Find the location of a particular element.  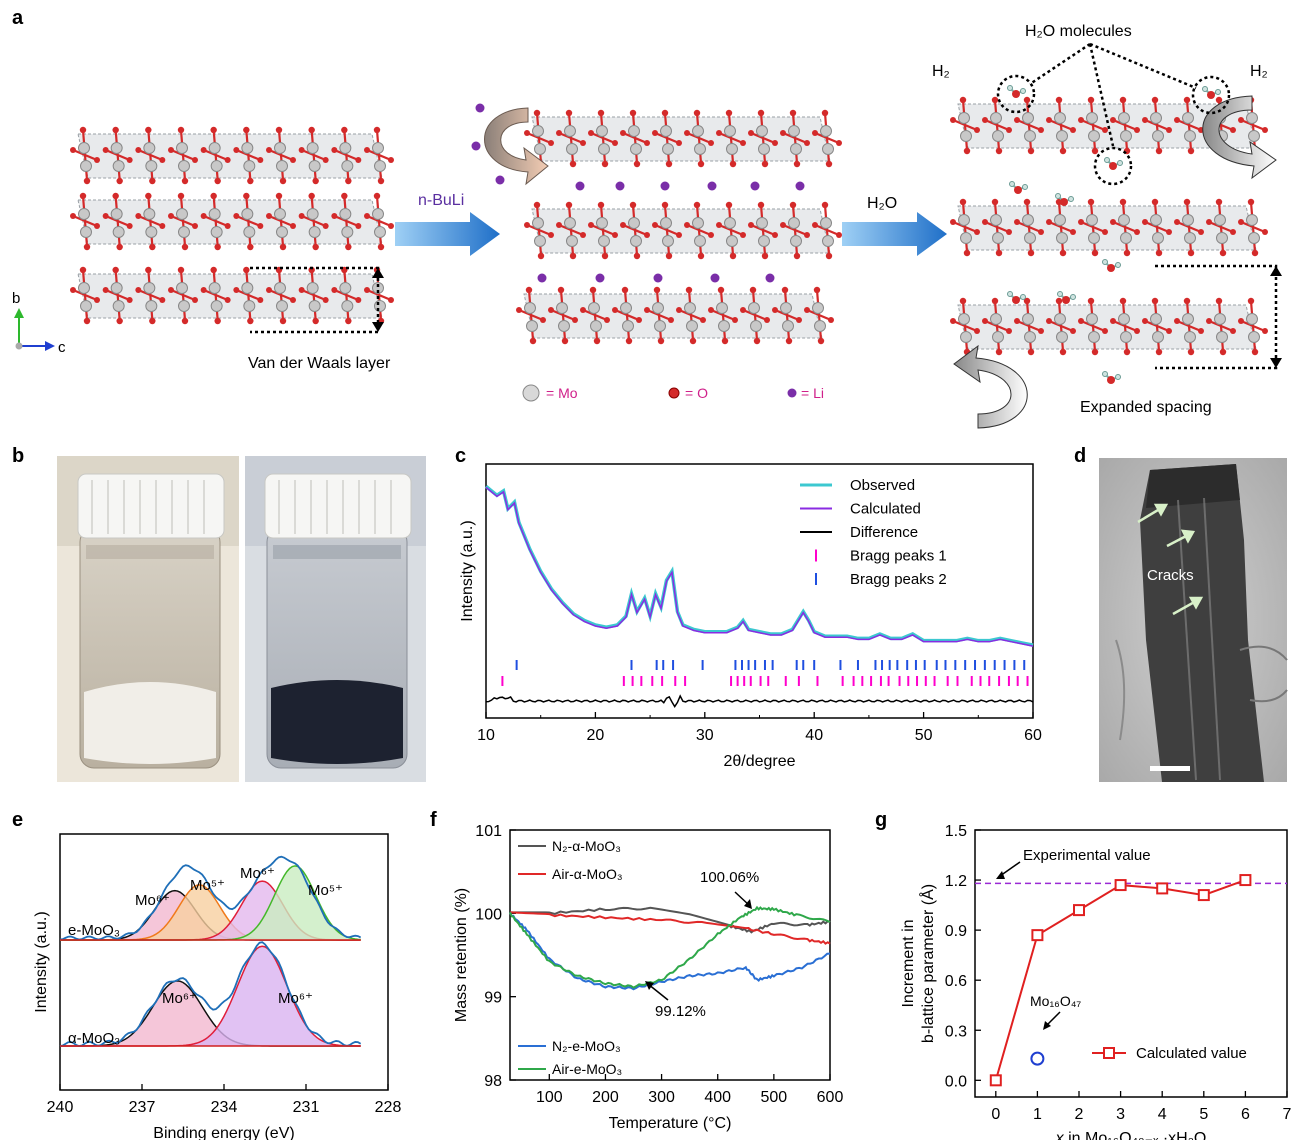

x-tick-label: 50 is located at coordinates (924, 735).